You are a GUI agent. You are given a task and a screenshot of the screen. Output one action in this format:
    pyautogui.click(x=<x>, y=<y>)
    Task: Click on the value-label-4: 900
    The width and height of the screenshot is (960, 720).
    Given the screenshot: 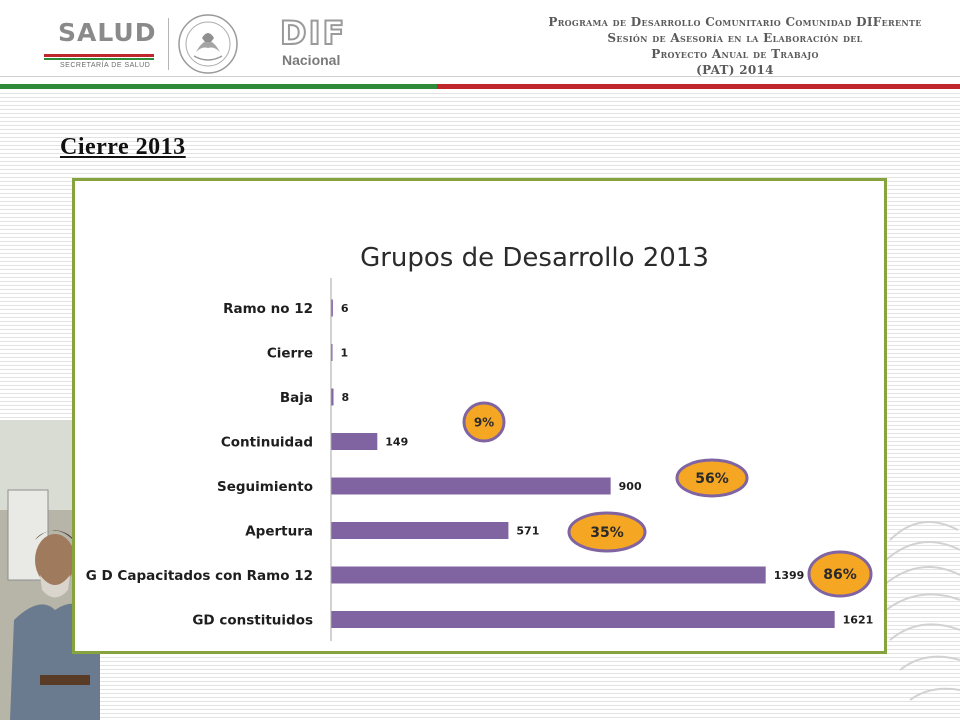 What is the action you would take?
    pyautogui.click(x=630, y=486)
    